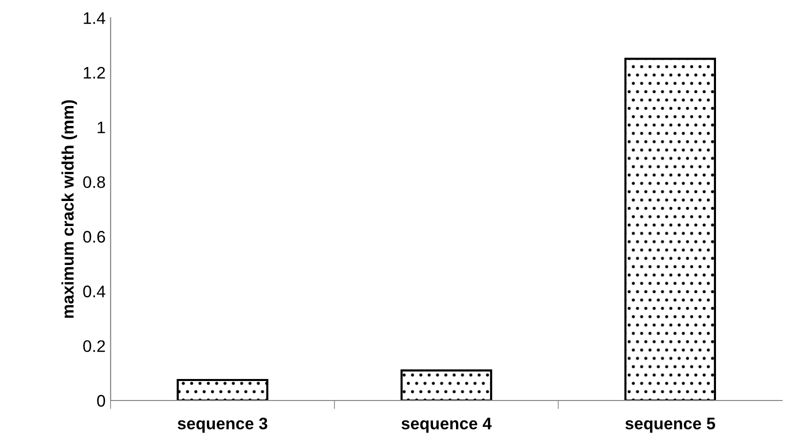 The width and height of the screenshot is (790, 445). What do you see at coordinates (101, 128) in the screenshot?
I see `y-tick-label: 1` at bounding box center [101, 128].